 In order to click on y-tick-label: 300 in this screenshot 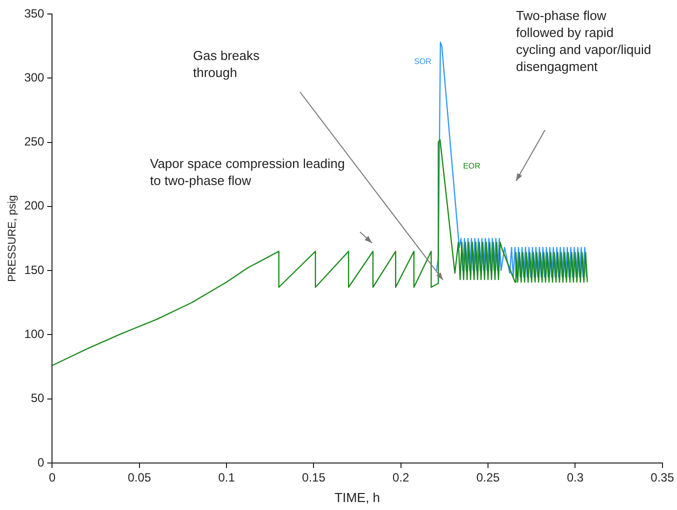, I will do `click(34, 77)`.